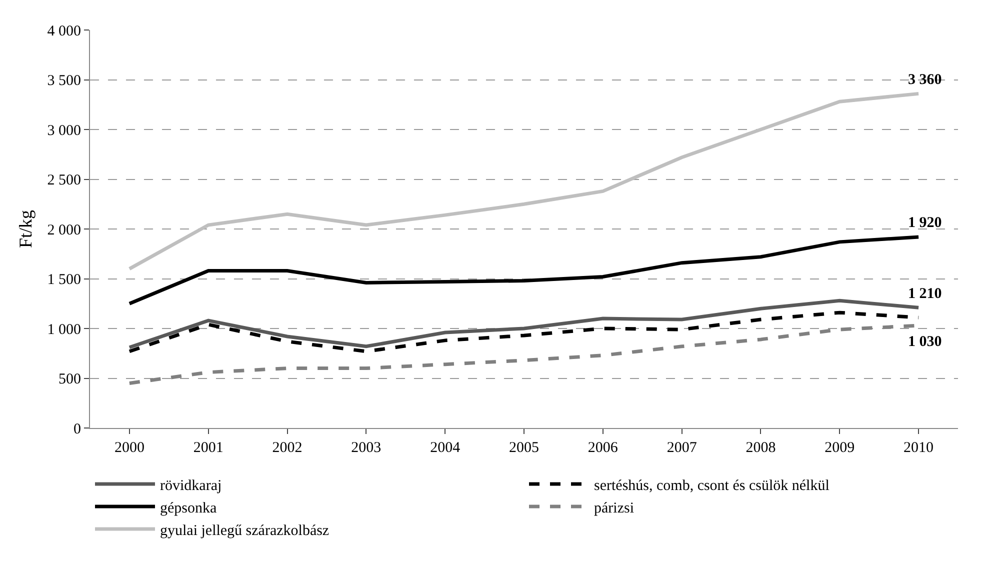 This screenshot has height=568, width=998. What do you see at coordinates (188, 508) in the screenshot?
I see `legend-label: gépsonka` at bounding box center [188, 508].